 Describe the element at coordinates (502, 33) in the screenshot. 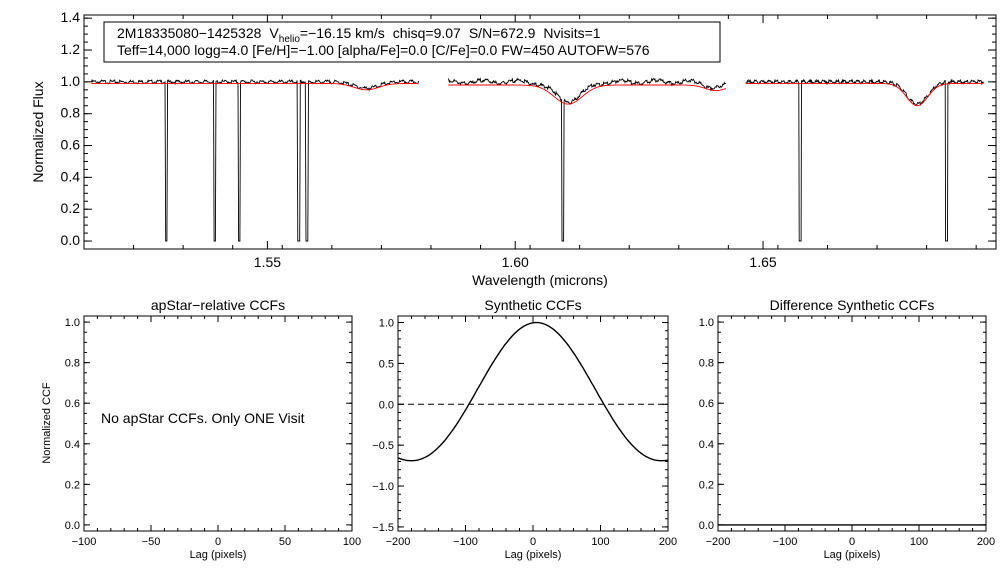

I see `snr-value: S/N=672.9` at that location.